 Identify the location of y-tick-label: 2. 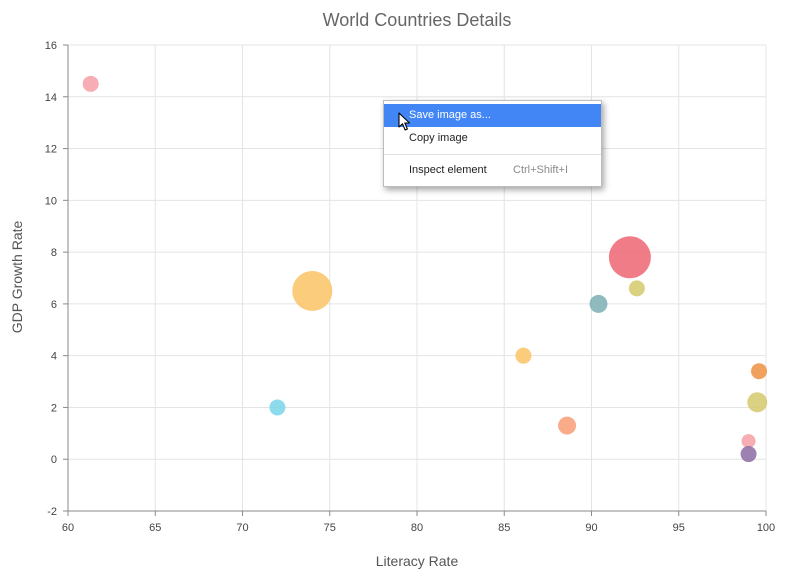
(54, 408).